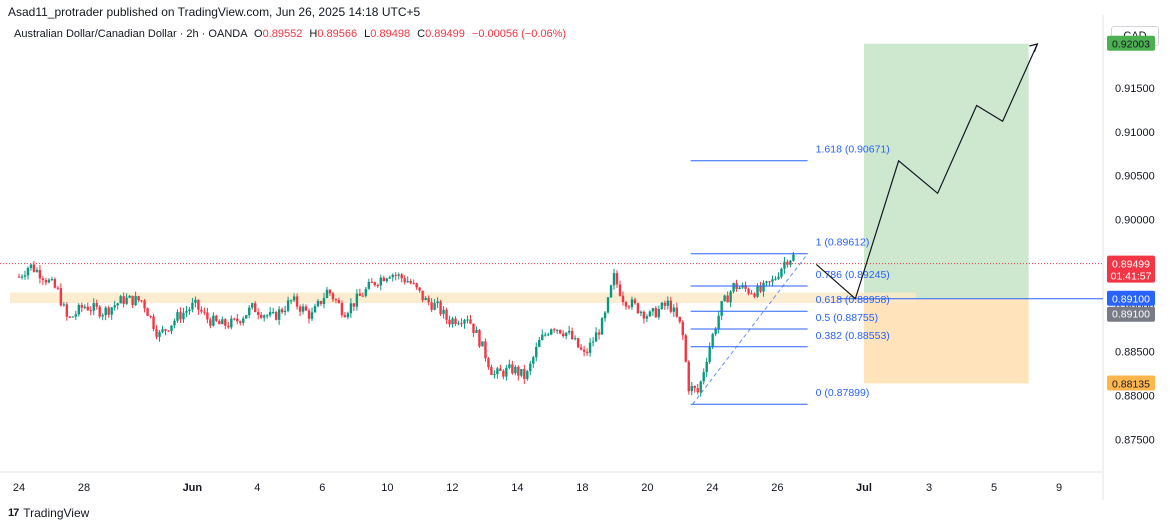  I want to click on y-tick-label: 0.87500, so click(1135, 440).